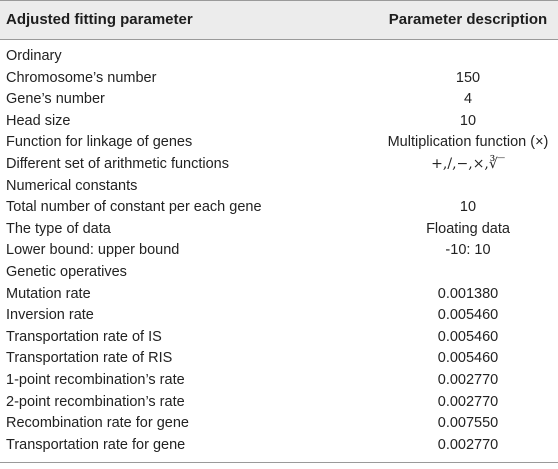 This screenshot has height=469, width=558. What do you see at coordinates (97, 423) in the screenshot?
I see `row-parameter: Recombination rate for gene` at bounding box center [97, 423].